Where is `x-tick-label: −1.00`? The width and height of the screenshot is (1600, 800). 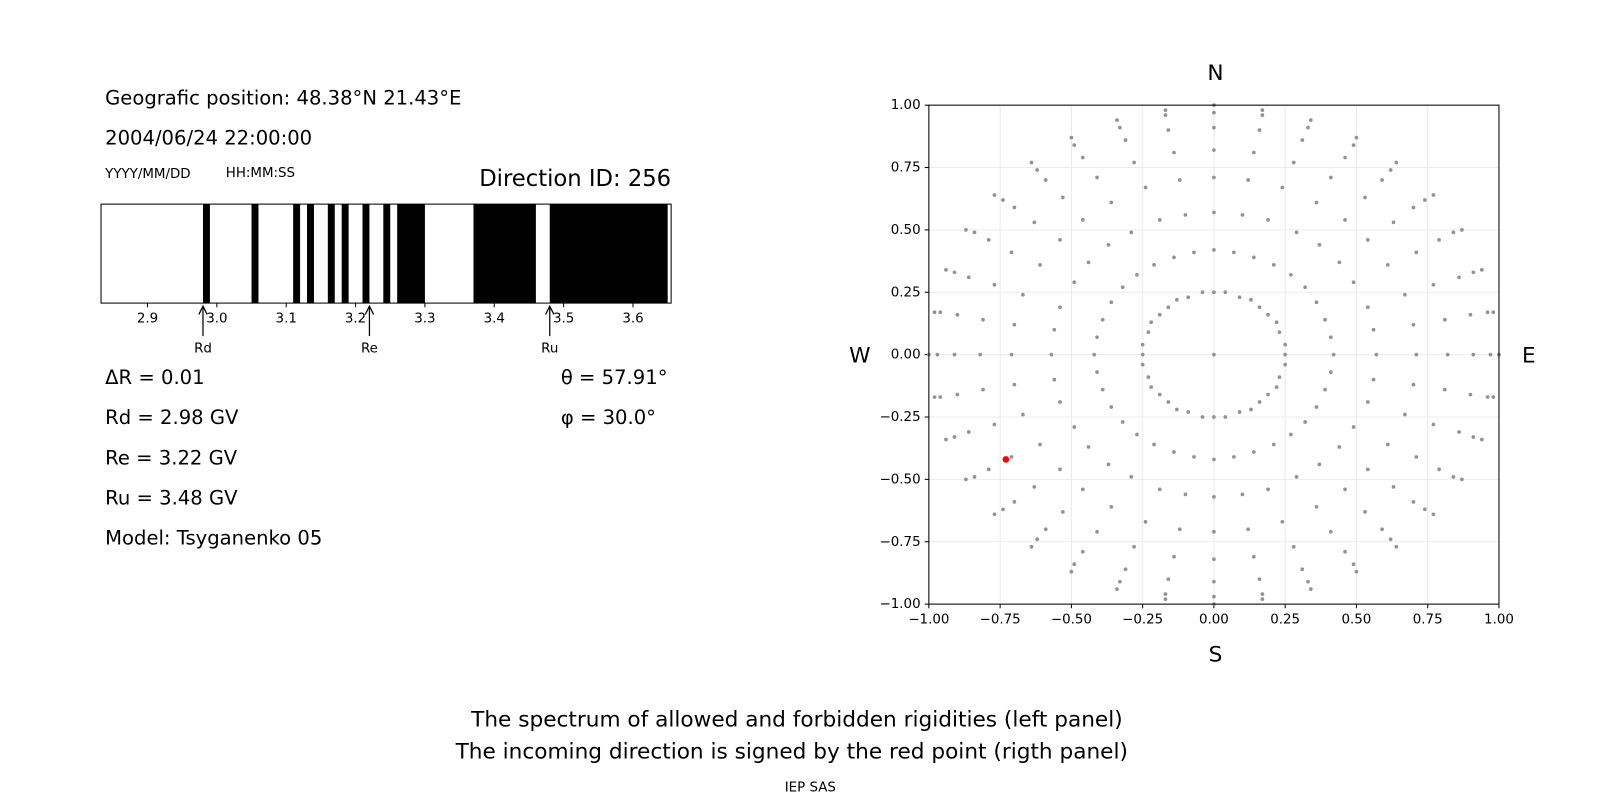
x-tick-label: −1.00 is located at coordinates (928, 620).